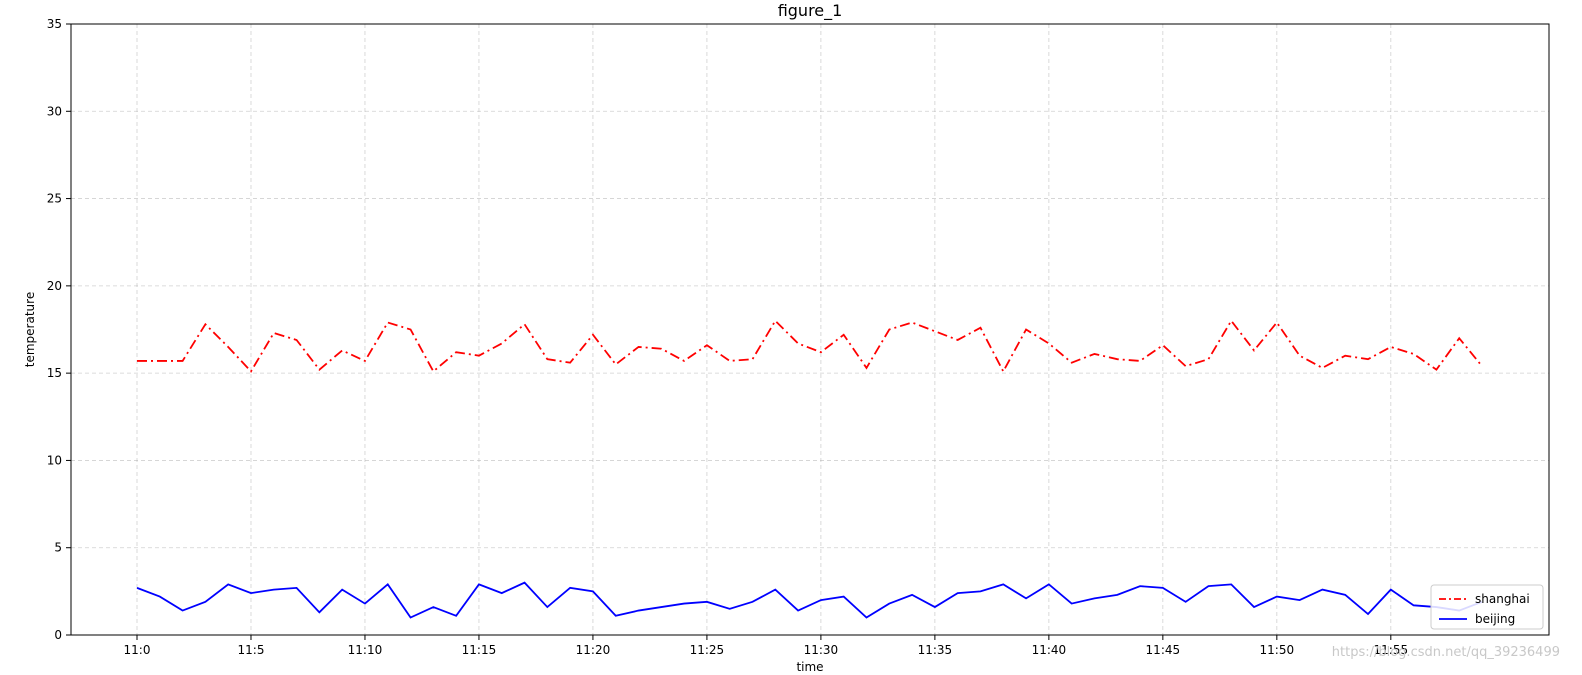 This screenshot has height=675, width=1582. I want to click on y-tick-label: 30, so click(54, 111).